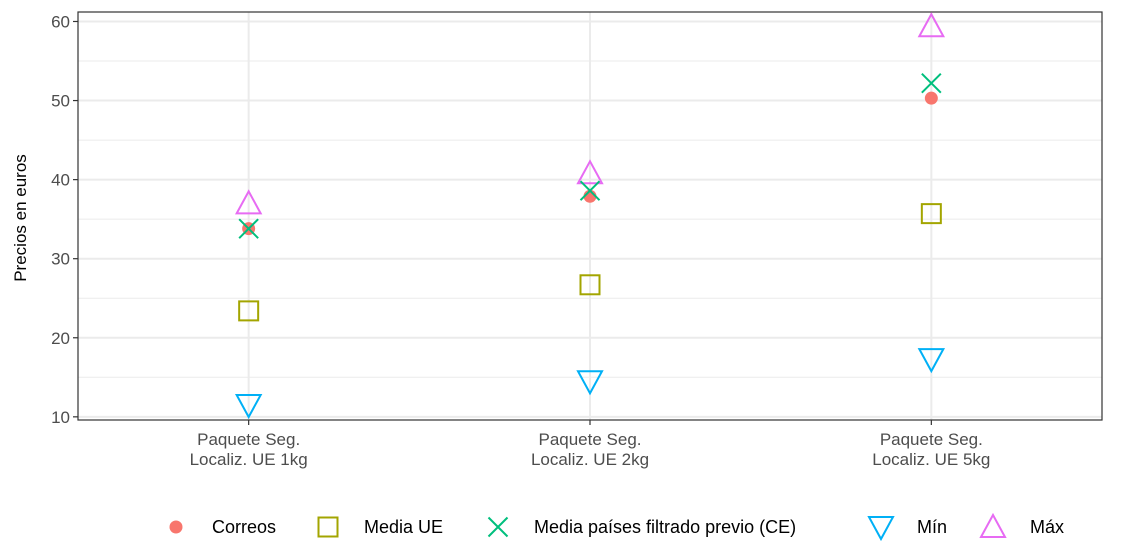 The height and width of the screenshot is (543, 1128). Describe the element at coordinates (590, 449) in the screenshot. I see `x-tick-label: Paquete Seg. Localiz. UE 2kg` at that location.